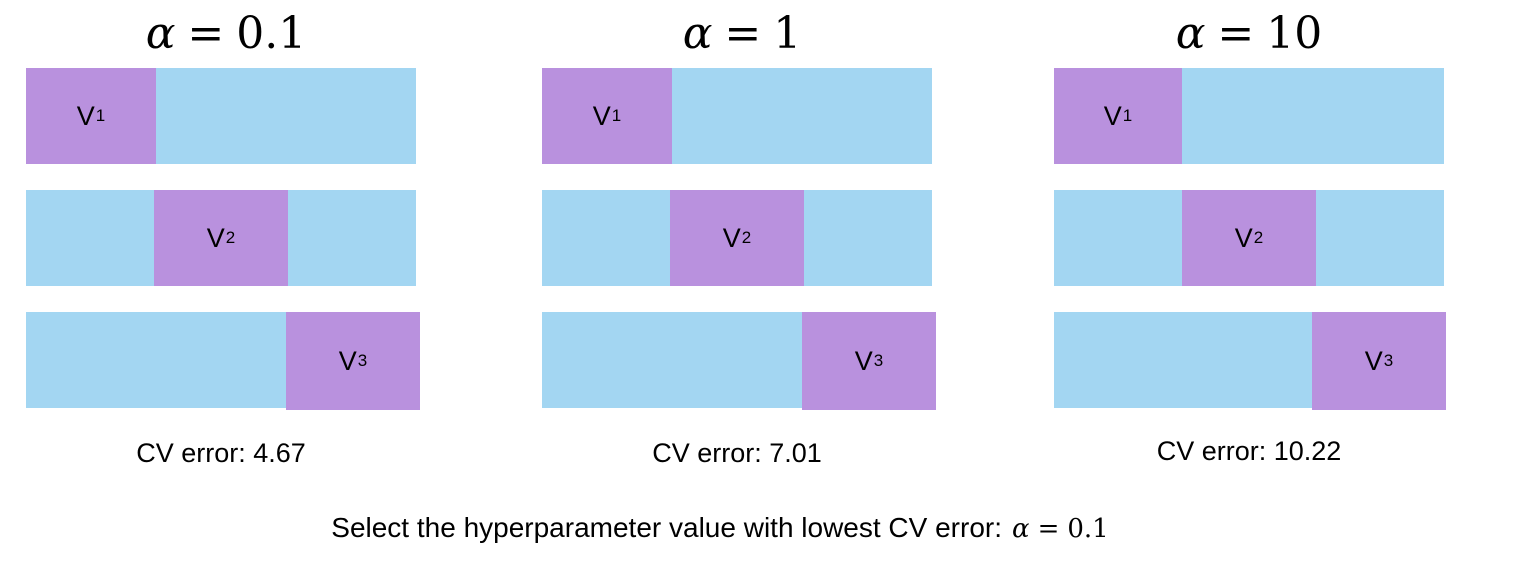 This screenshot has height=588, width=1518. I want to click on alpha-value: 10, so click(1294, 33).